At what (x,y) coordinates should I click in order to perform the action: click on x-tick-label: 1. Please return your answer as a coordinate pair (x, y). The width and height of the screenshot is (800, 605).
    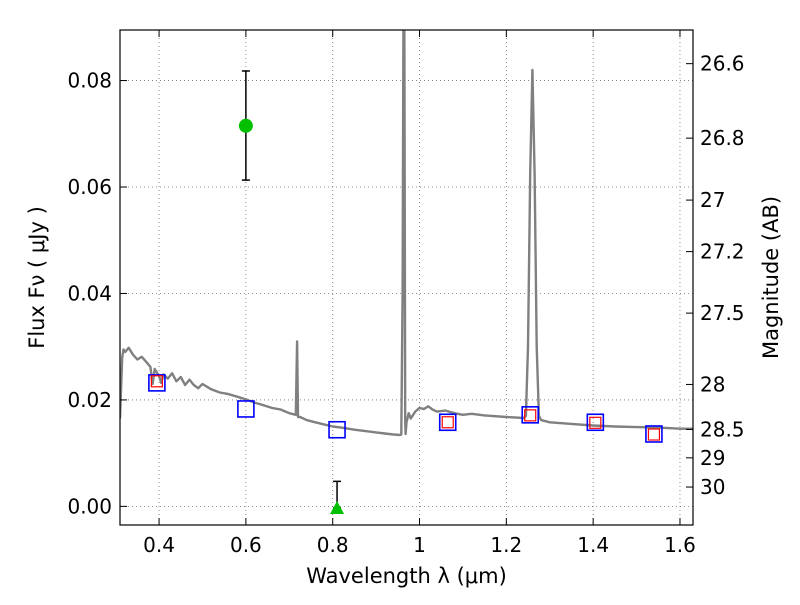
    Looking at the image, I should click on (419, 545).